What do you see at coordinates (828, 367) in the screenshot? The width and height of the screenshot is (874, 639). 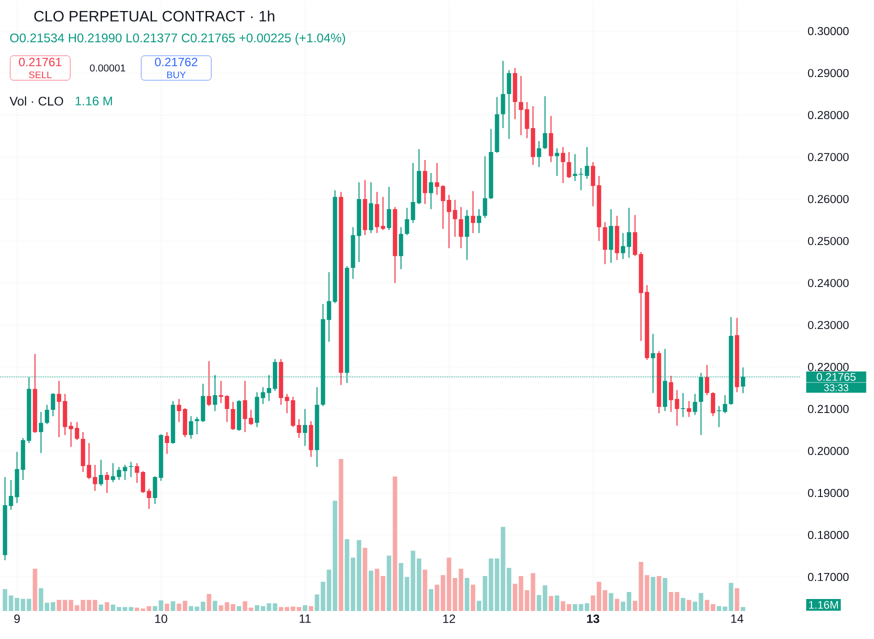 I see `y-tick-label: 0.22000` at bounding box center [828, 367].